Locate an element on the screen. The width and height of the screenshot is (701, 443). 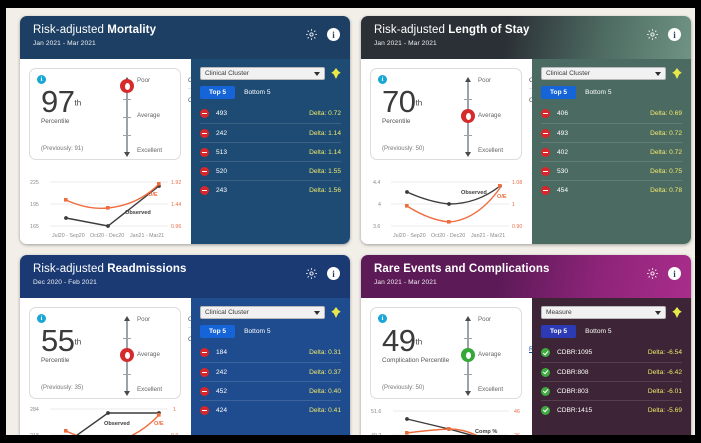
list-item: CDBR:803 Delta: -6.01 is located at coordinates (611, 390).